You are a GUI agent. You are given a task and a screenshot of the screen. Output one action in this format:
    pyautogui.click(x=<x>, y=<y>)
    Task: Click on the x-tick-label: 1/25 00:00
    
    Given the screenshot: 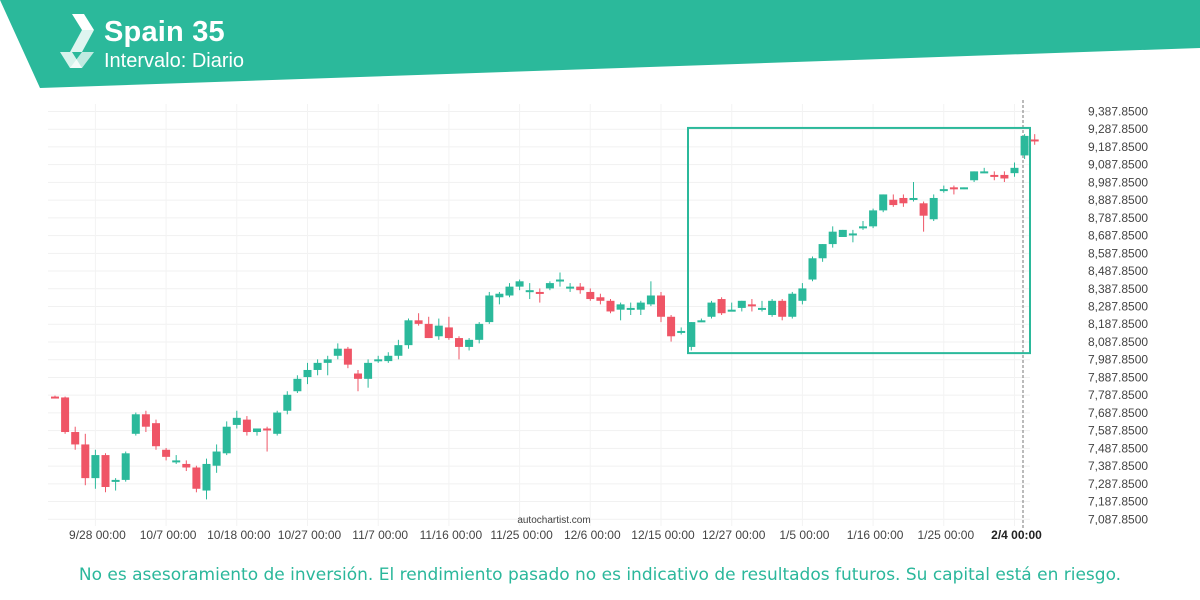 What is the action you would take?
    pyautogui.click(x=945, y=535)
    